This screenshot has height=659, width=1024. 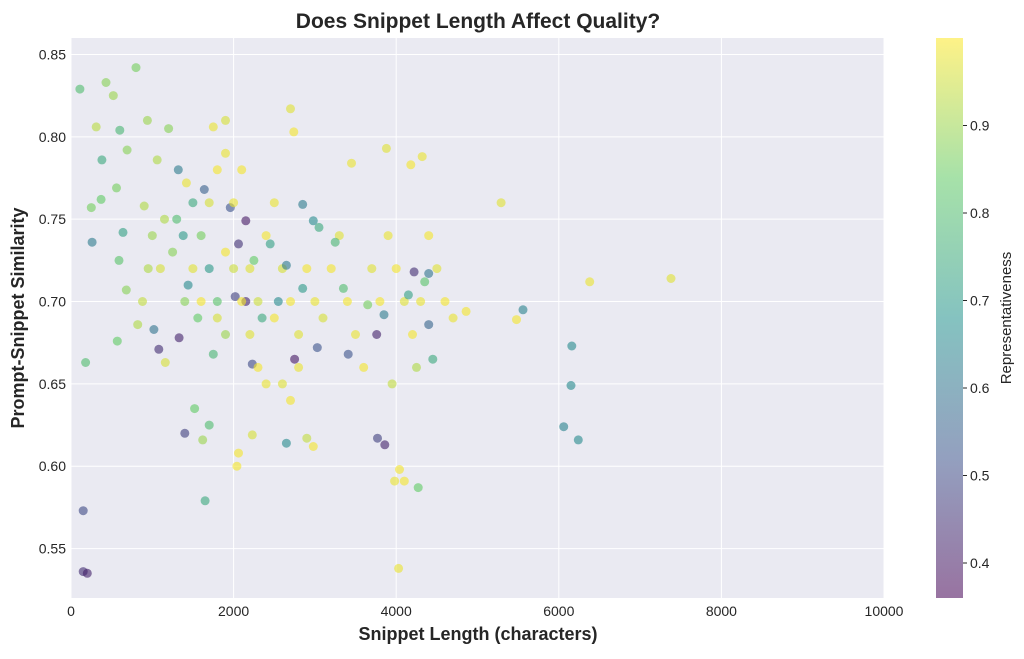 I want to click on x-tick-labels: 0 2000 4000 6000 8000 10000, so click(x=485, y=611).